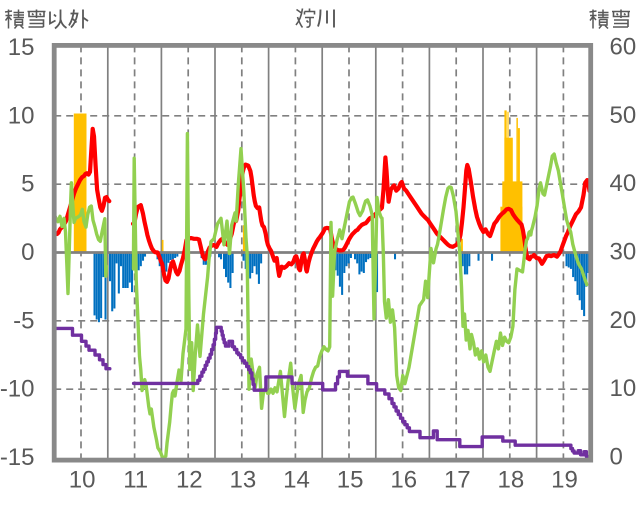  I want to click on svg-text: -5, so click(23, 320).